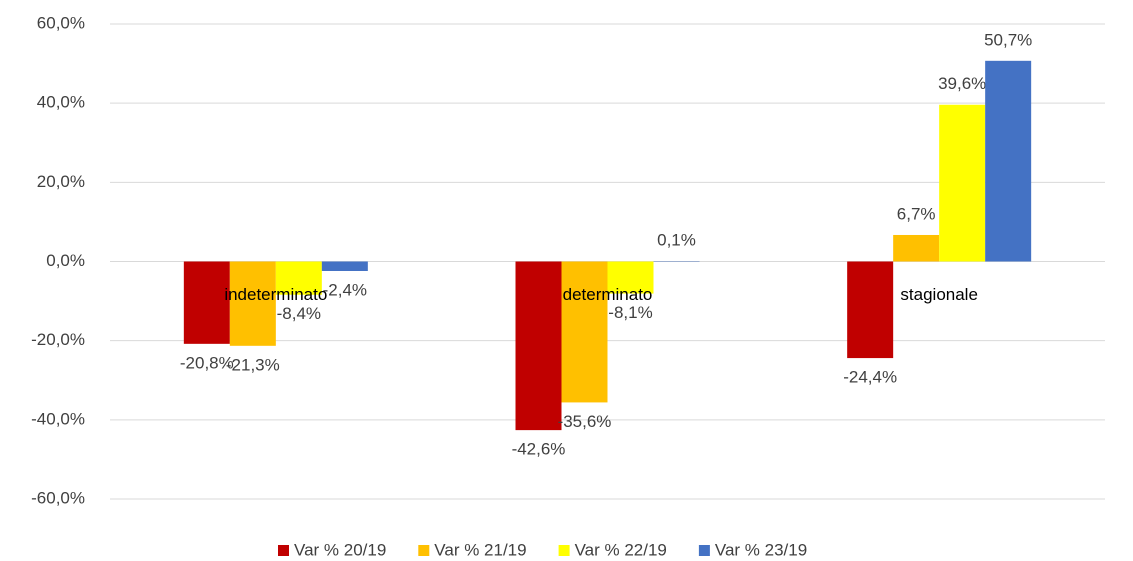  I want to click on data-label: 0,1%, so click(676, 240).